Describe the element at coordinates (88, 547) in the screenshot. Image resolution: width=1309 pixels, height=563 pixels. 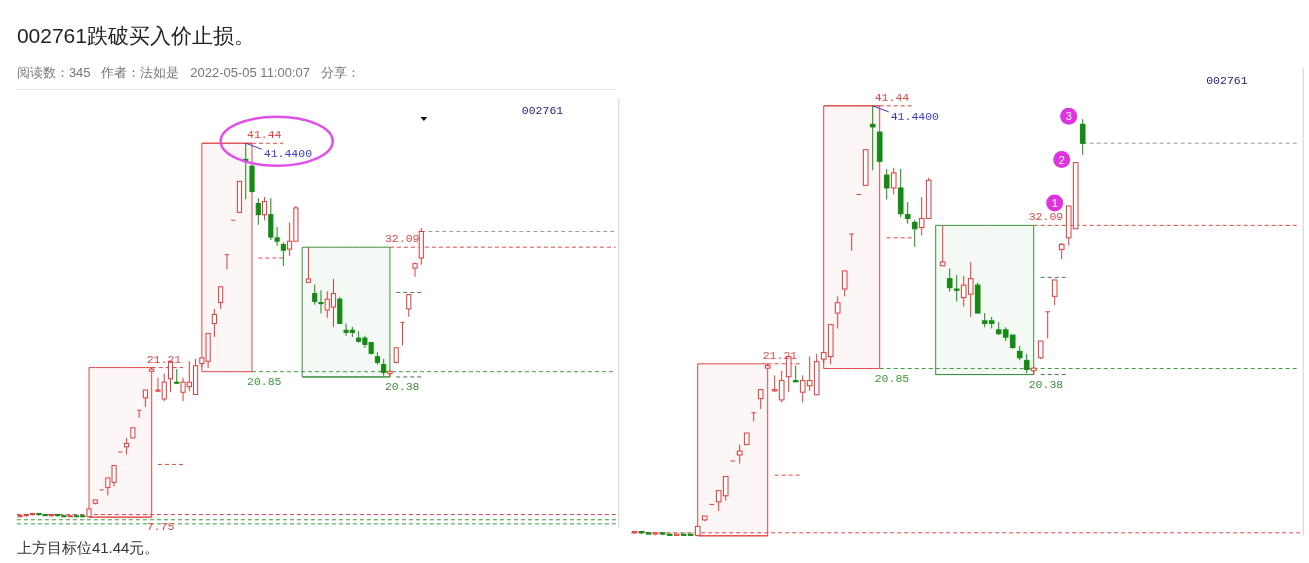
I see `note: 上方目标位41.44元。` at that location.